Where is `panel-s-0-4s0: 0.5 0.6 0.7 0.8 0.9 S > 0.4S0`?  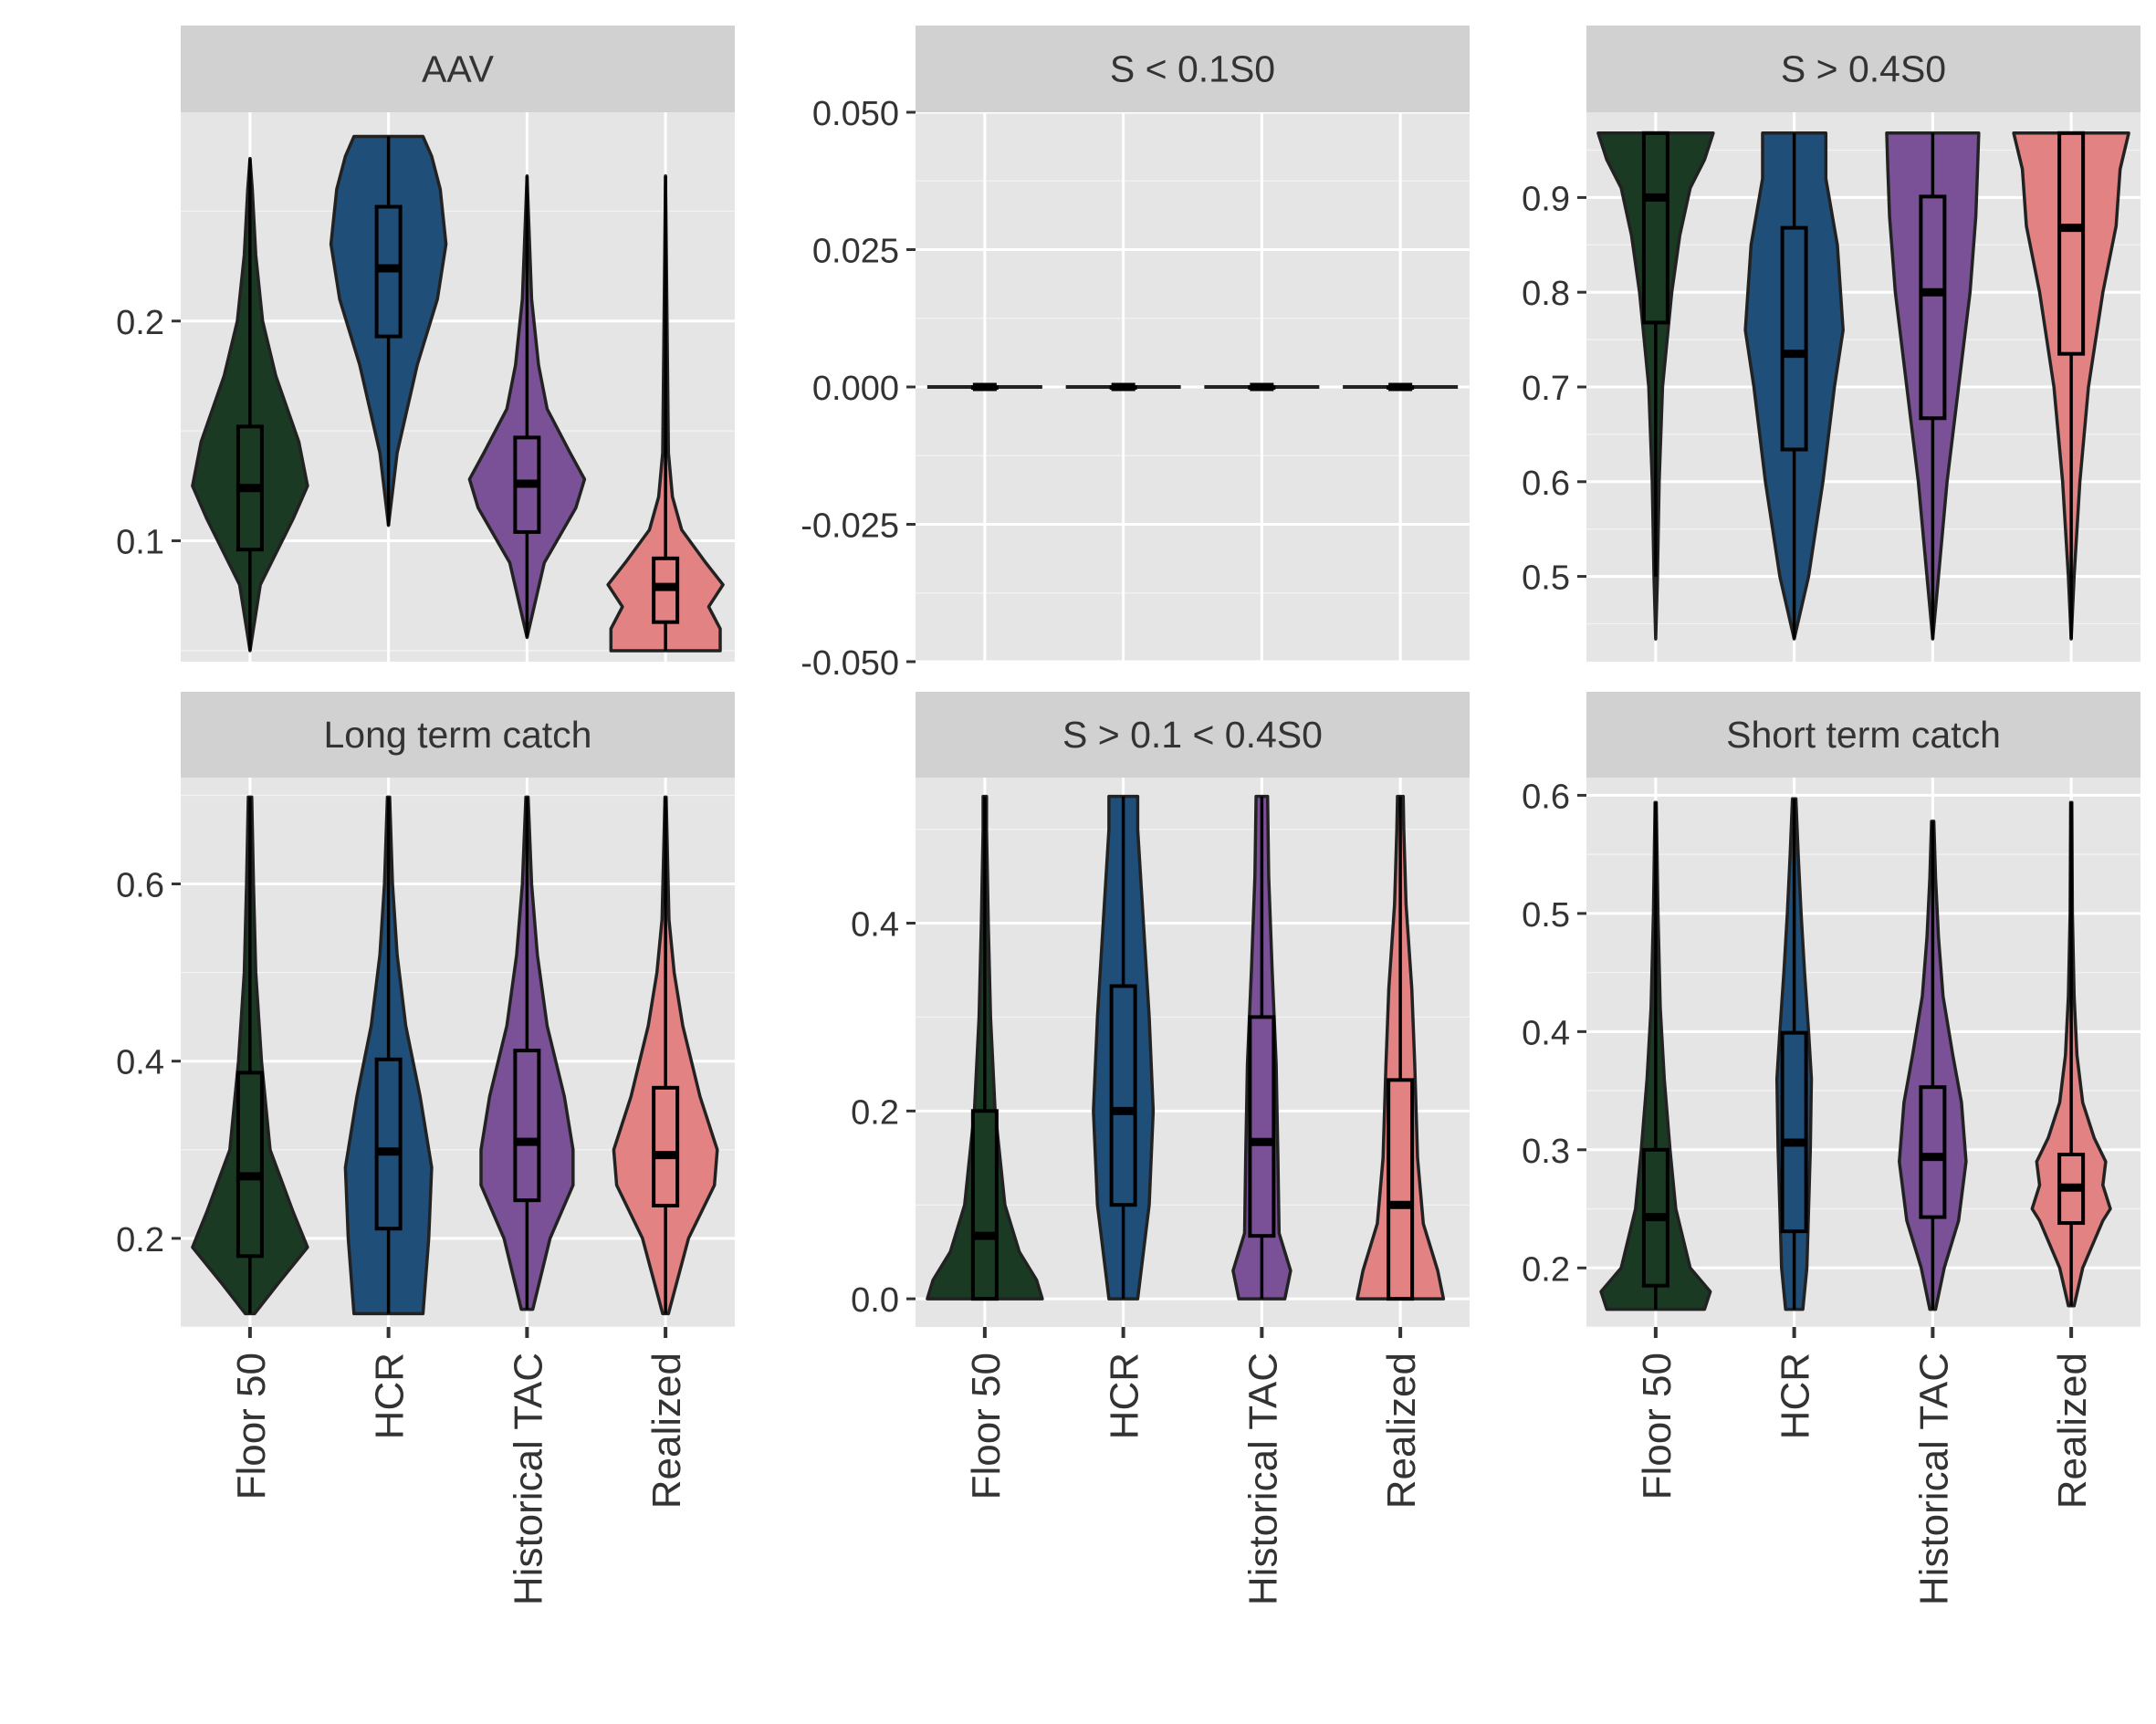 panel-s-0-4s0: 0.5 0.6 0.7 0.8 0.9 S > 0.4S0 is located at coordinates (1831, 344).